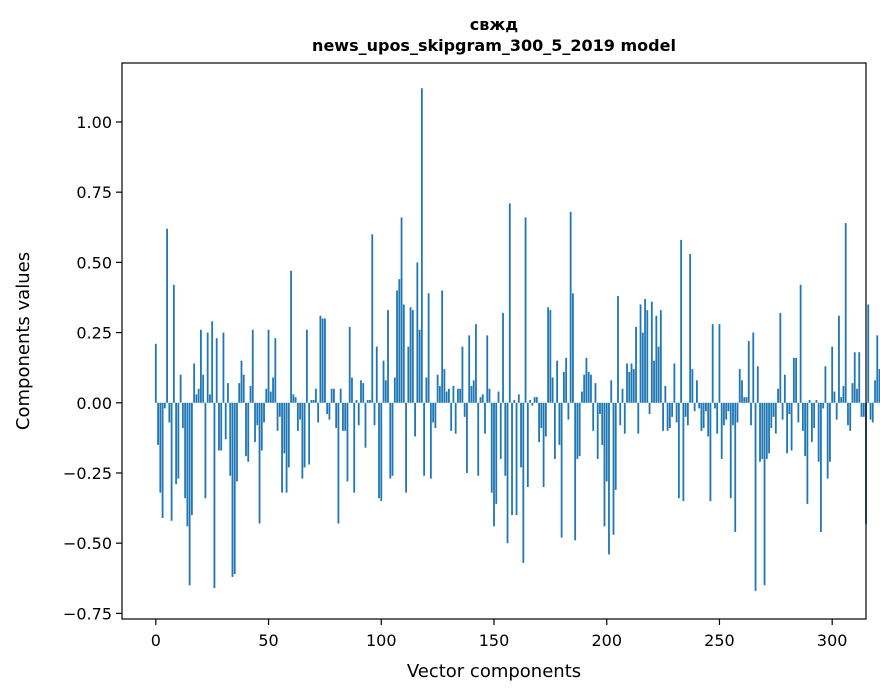  I want to click on x-tick-label: 0, so click(156, 640).